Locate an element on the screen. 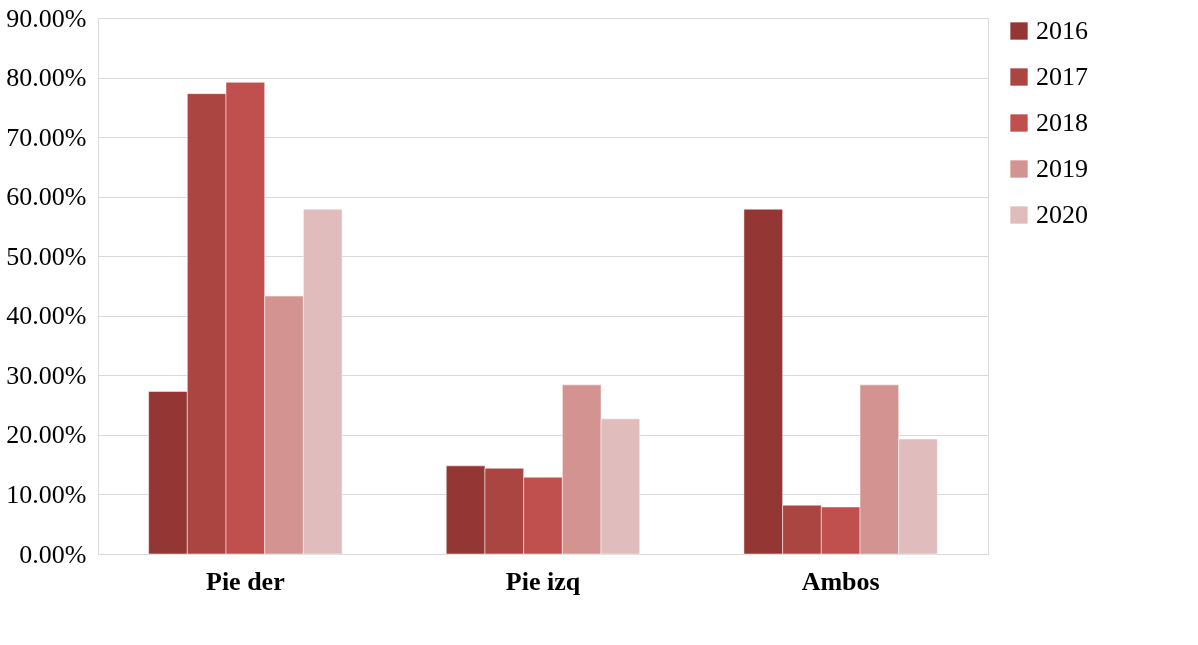 Image resolution: width=1198 pixels, height=645 pixels. y-tick-label: 90.00% is located at coordinates (46, 18).